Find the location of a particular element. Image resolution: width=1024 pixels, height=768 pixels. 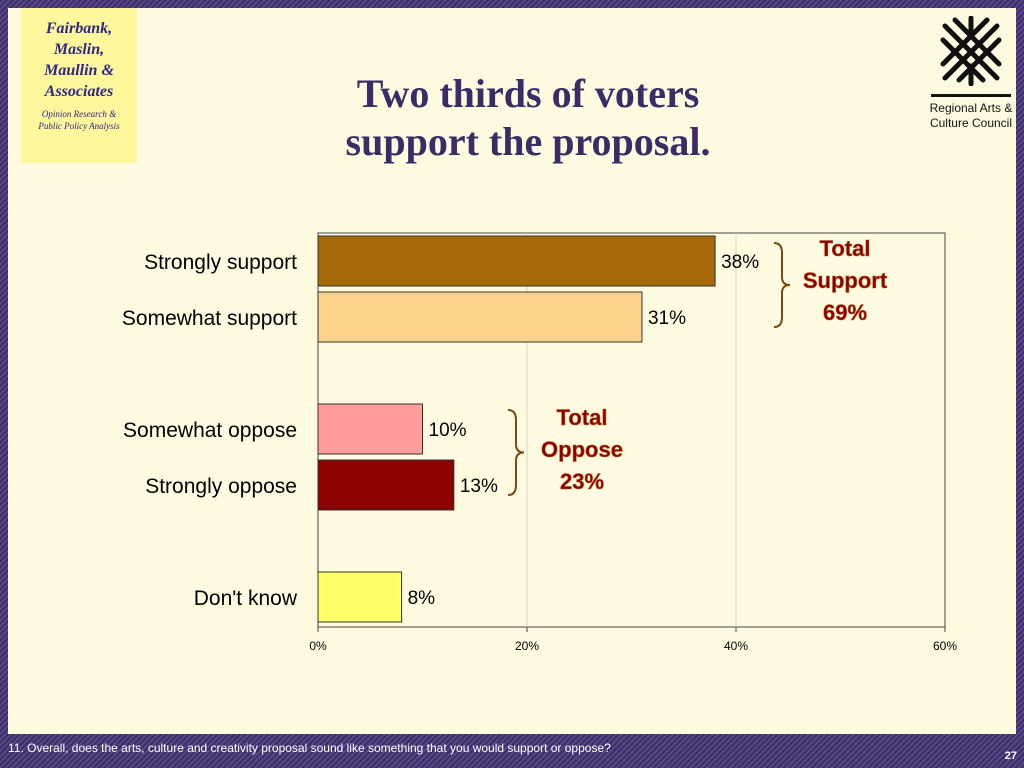

data-label: 8% is located at coordinates (422, 598).